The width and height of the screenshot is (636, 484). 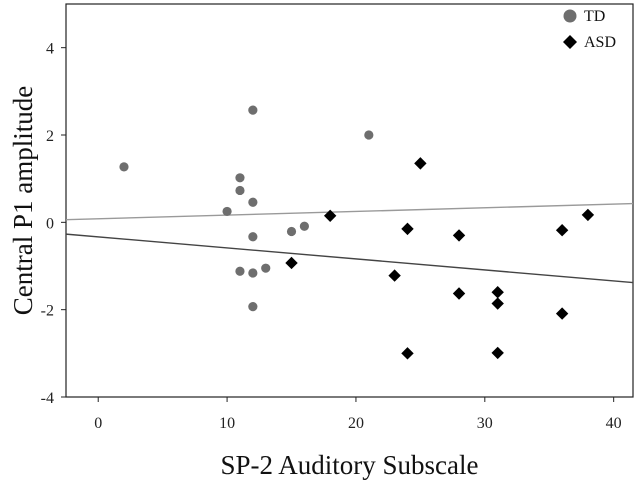 What do you see at coordinates (600, 42) in the screenshot?
I see `legend-label-asd: ASD` at bounding box center [600, 42].